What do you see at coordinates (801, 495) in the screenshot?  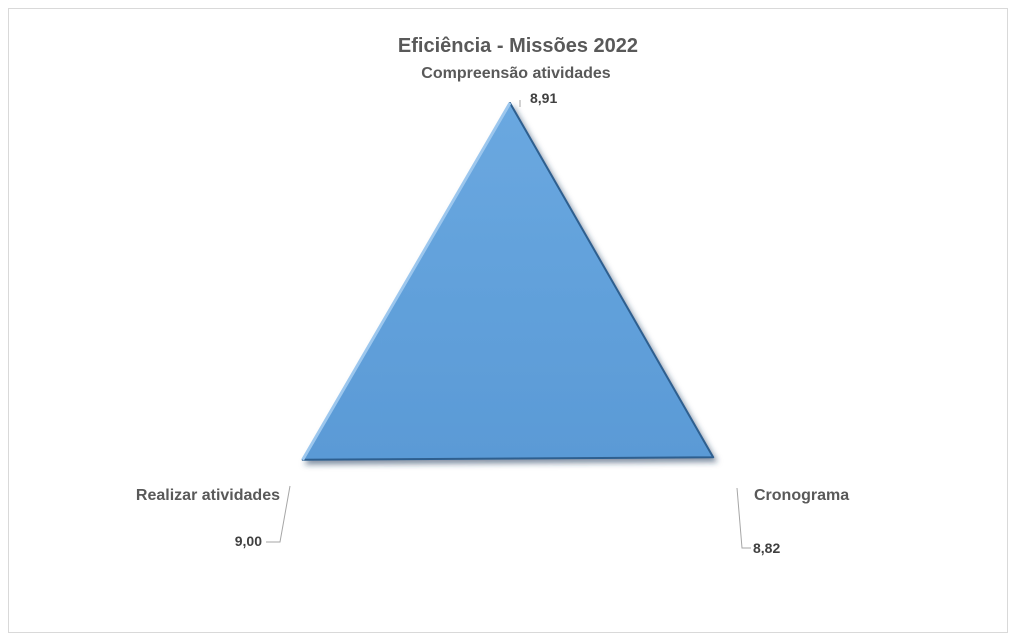 I see `category-label-1: Cronograma` at bounding box center [801, 495].